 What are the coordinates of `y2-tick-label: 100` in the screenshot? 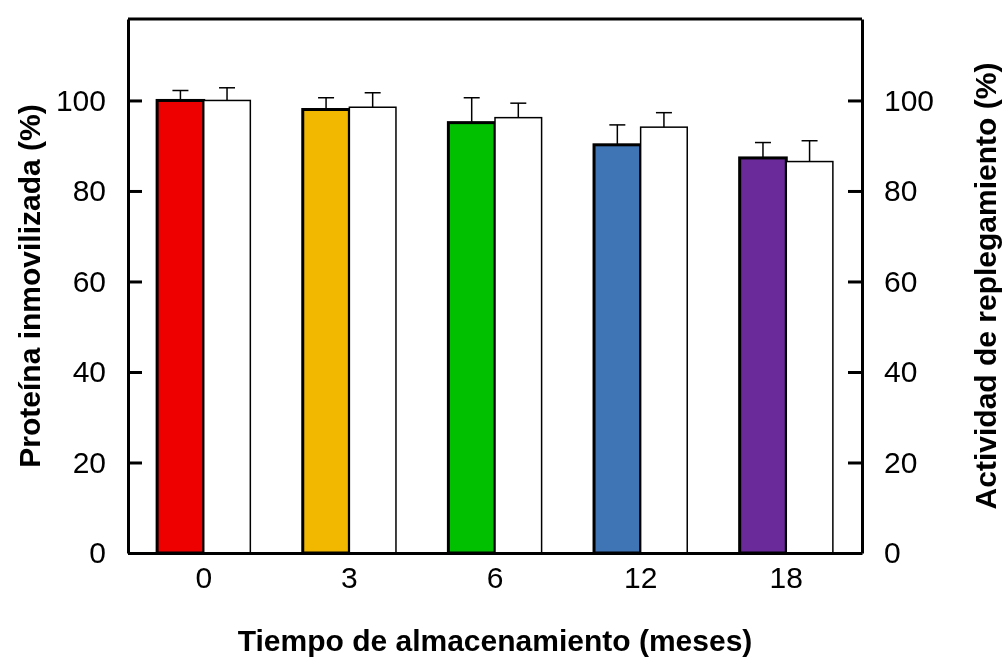 It's located at (909, 100).